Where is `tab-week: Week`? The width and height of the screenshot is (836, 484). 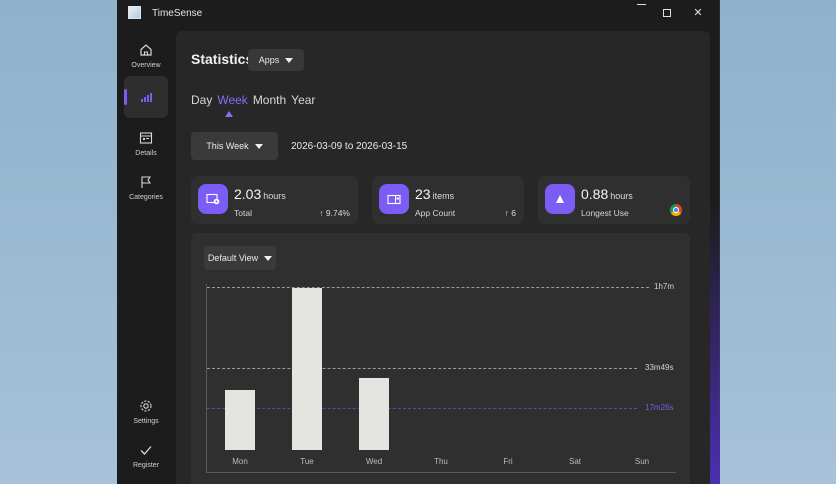 tab-week: Week is located at coordinates (232, 100).